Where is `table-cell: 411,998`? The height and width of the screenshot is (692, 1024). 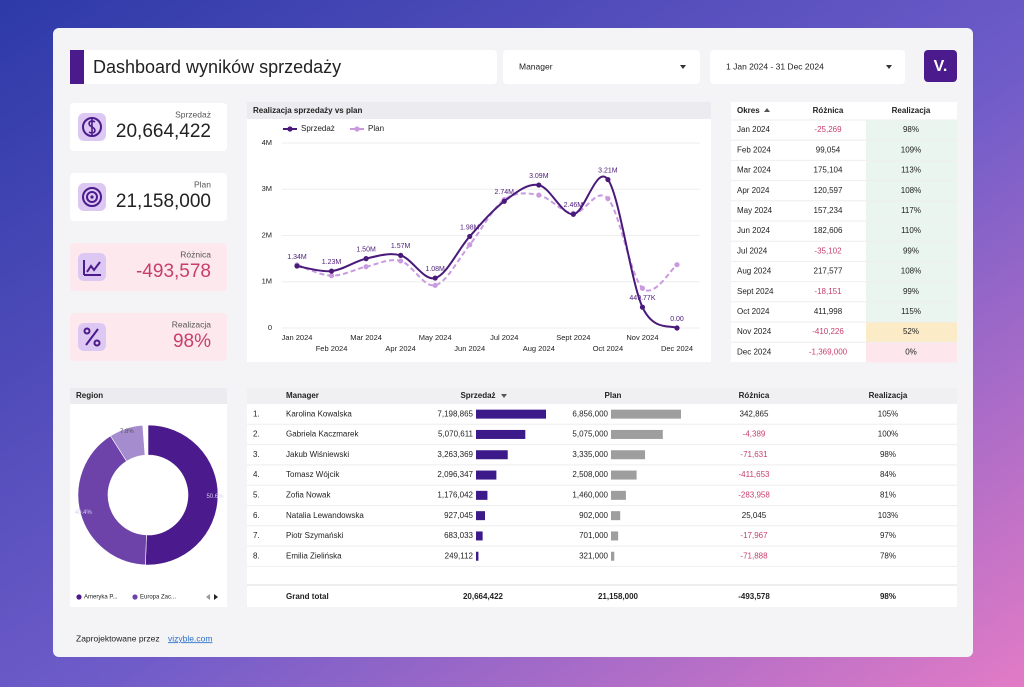
table-cell: 411,998 is located at coordinates (828, 311).